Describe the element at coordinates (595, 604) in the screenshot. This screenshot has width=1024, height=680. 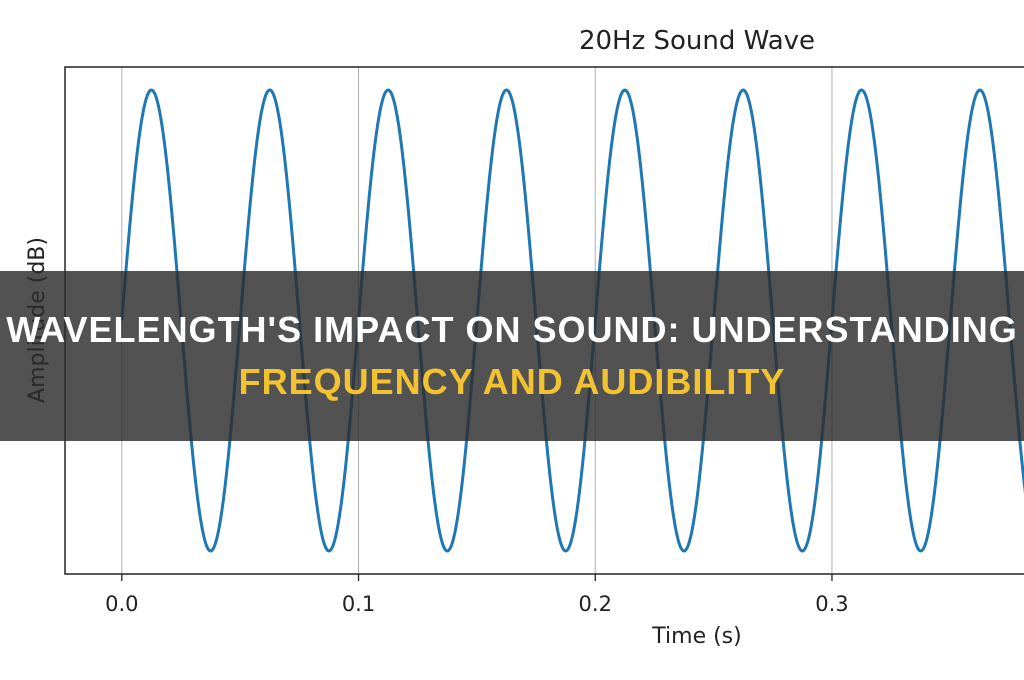
I see `x-tick-label: 0.2` at that location.